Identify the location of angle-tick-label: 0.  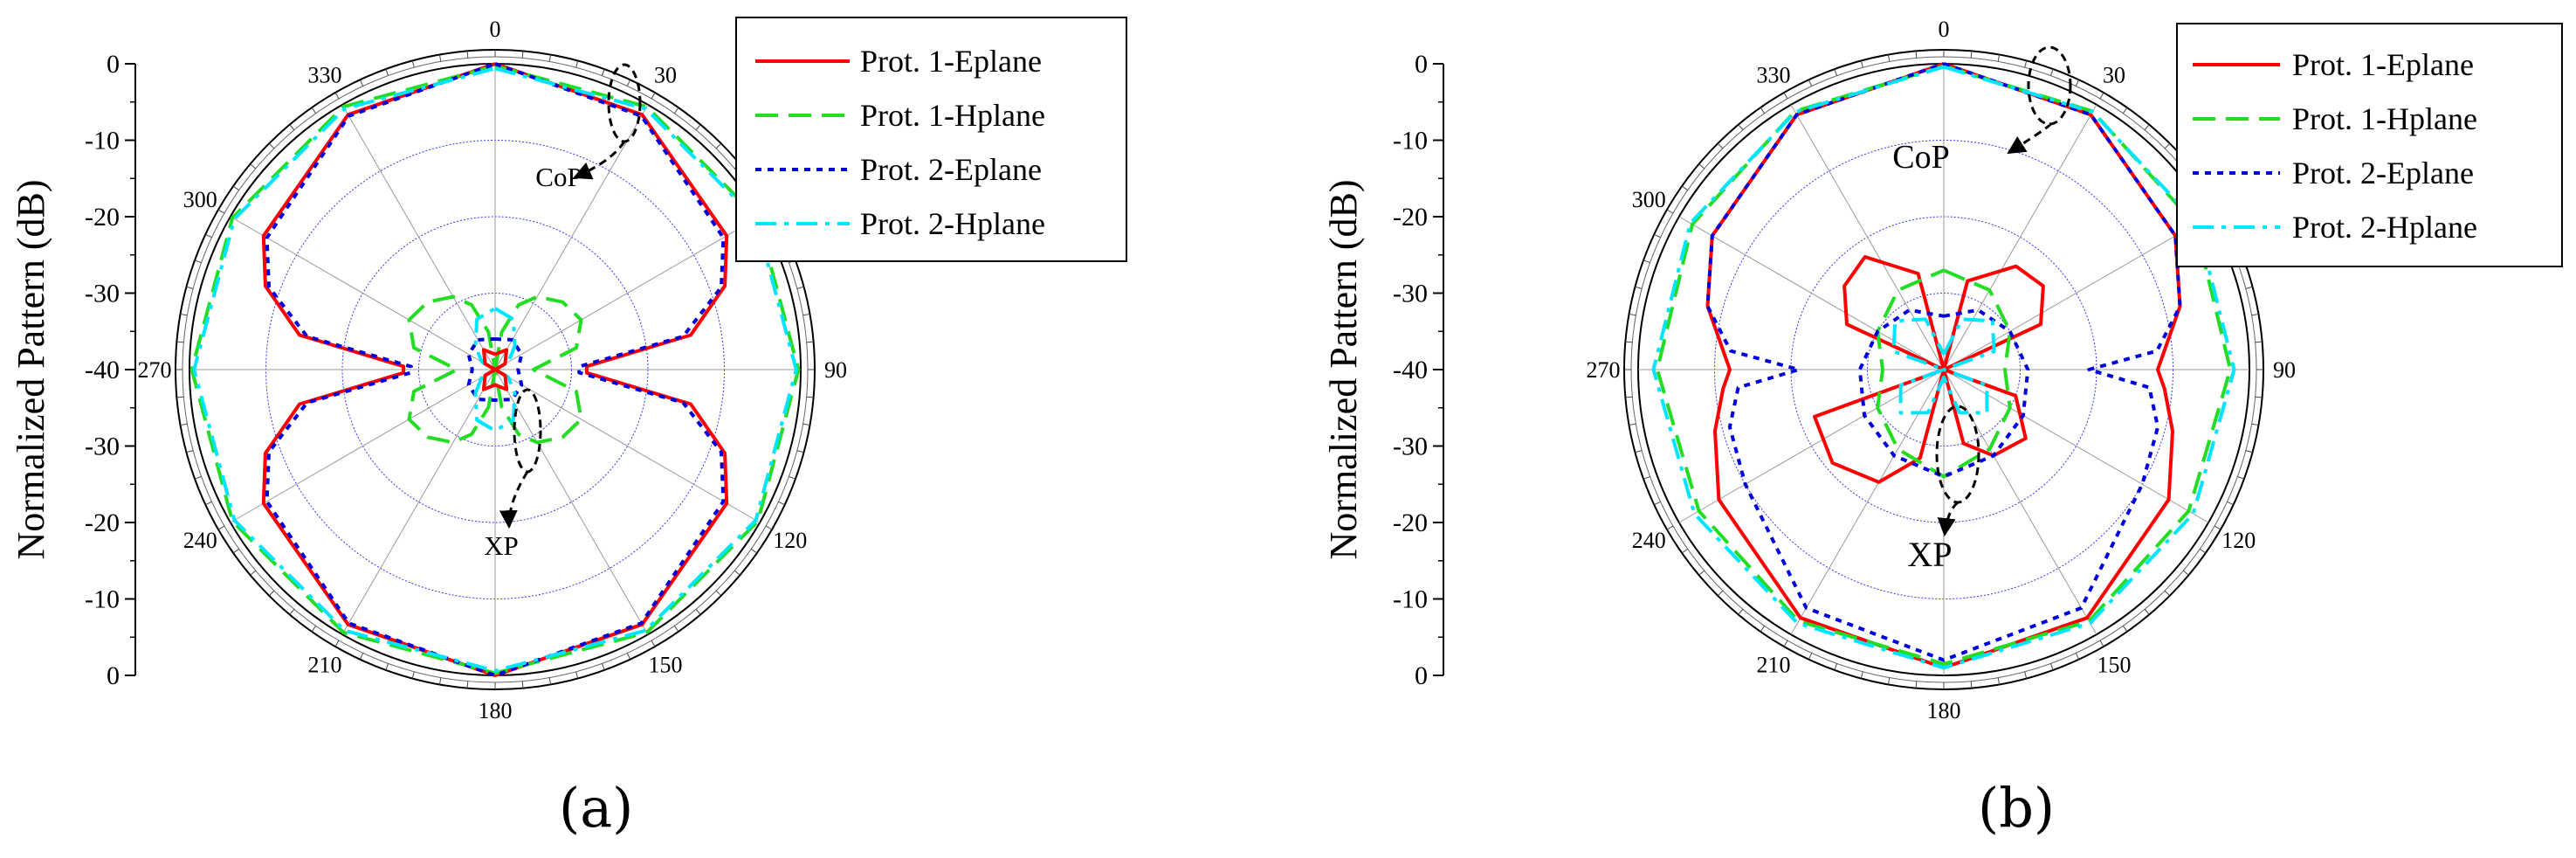
(1944, 29).